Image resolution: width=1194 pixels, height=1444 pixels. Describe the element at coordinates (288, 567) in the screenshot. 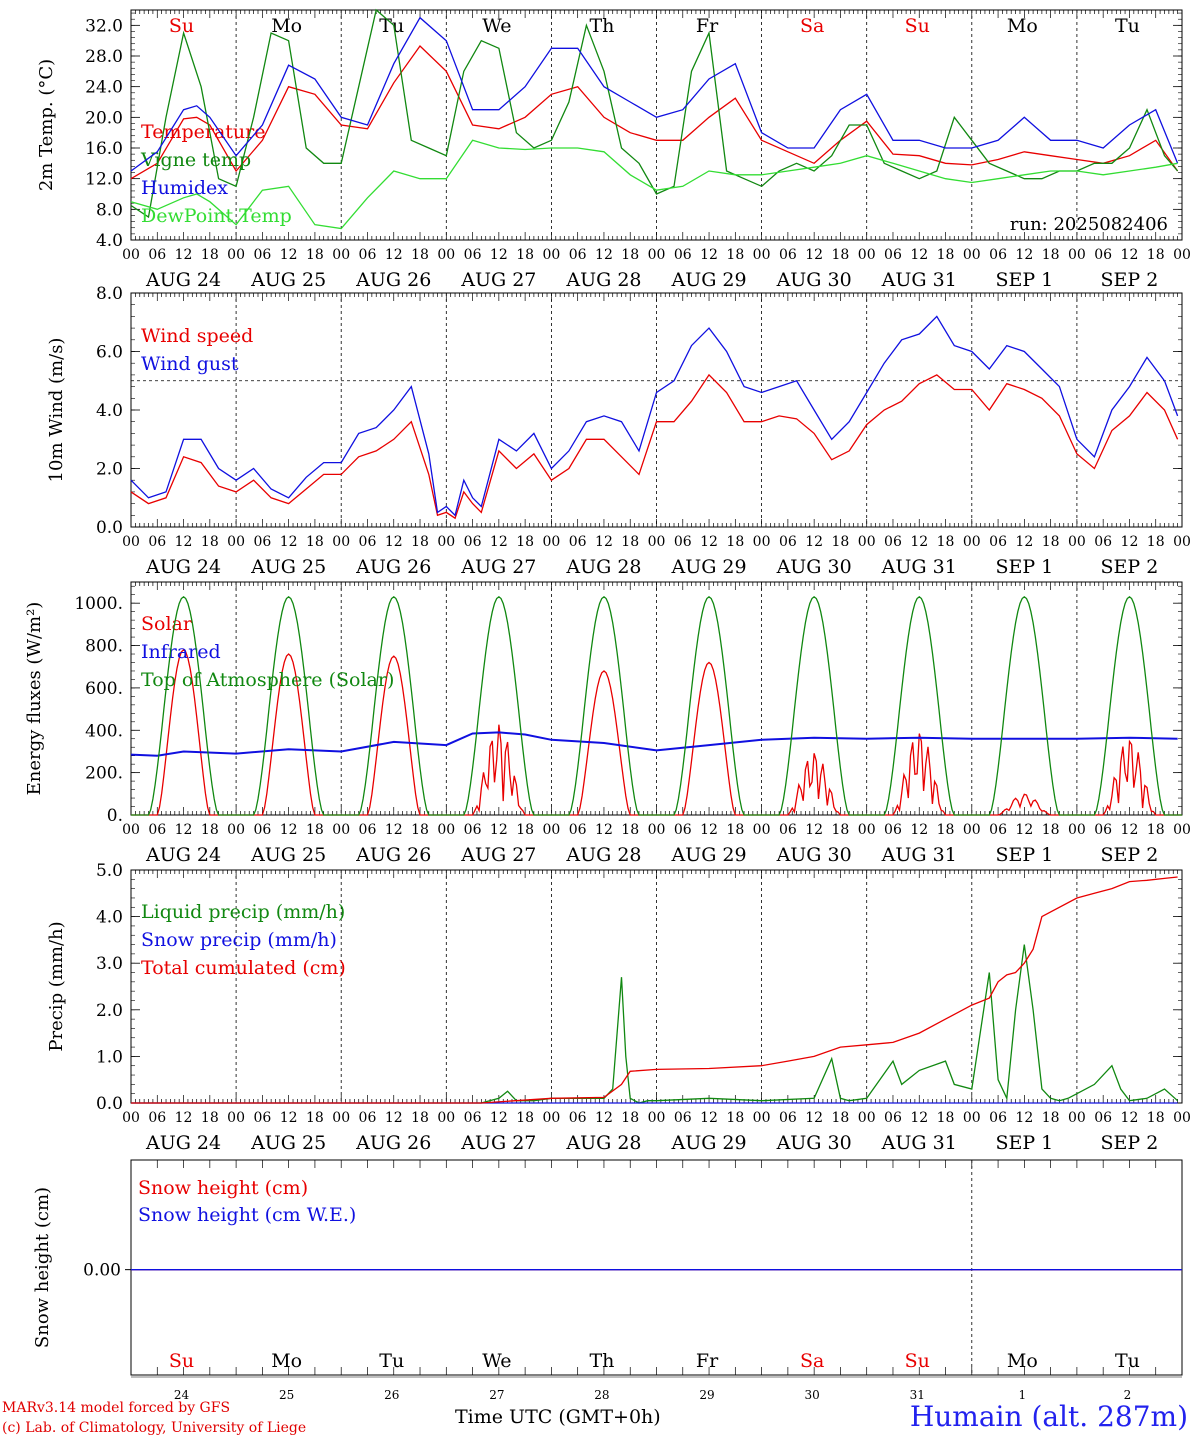

I see `wind-date-label: AUG 25` at that location.